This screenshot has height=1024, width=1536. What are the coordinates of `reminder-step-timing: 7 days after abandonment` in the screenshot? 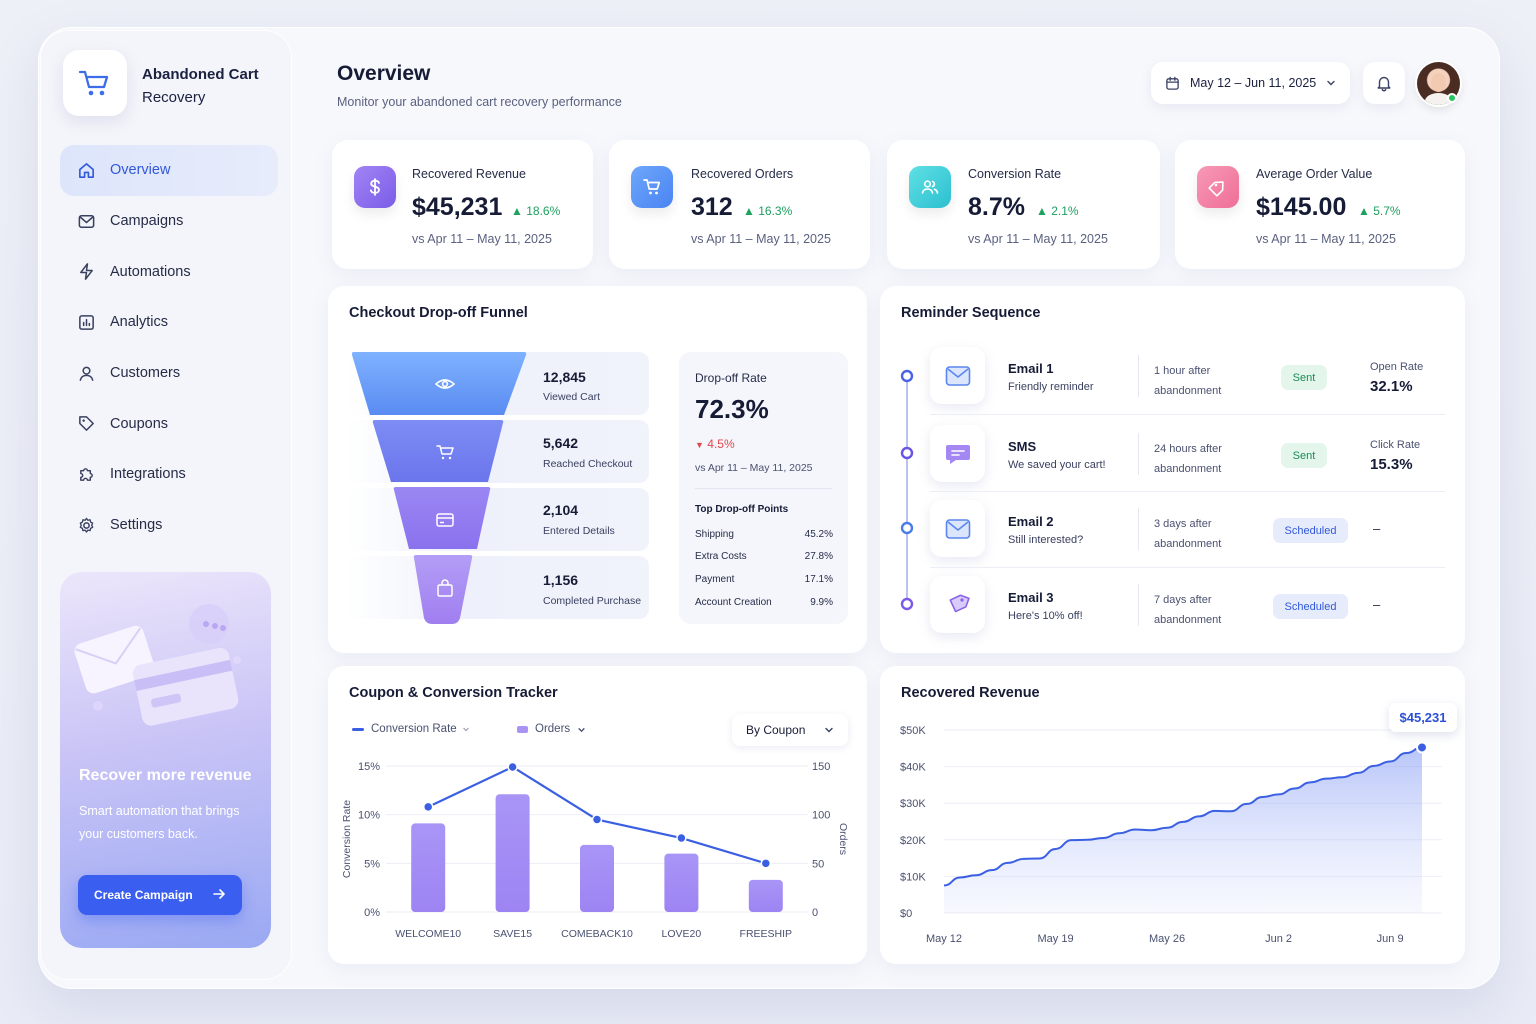 It's located at (1187, 610).